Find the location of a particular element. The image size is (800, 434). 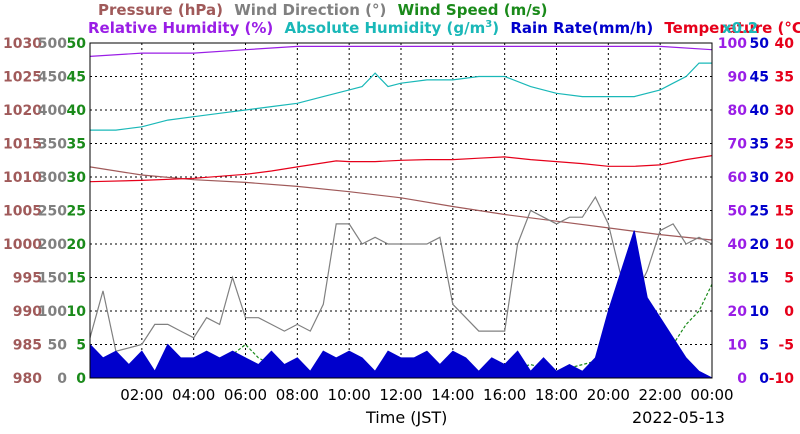

y-tick-wind-direction: 150 is located at coordinates (52, 279).